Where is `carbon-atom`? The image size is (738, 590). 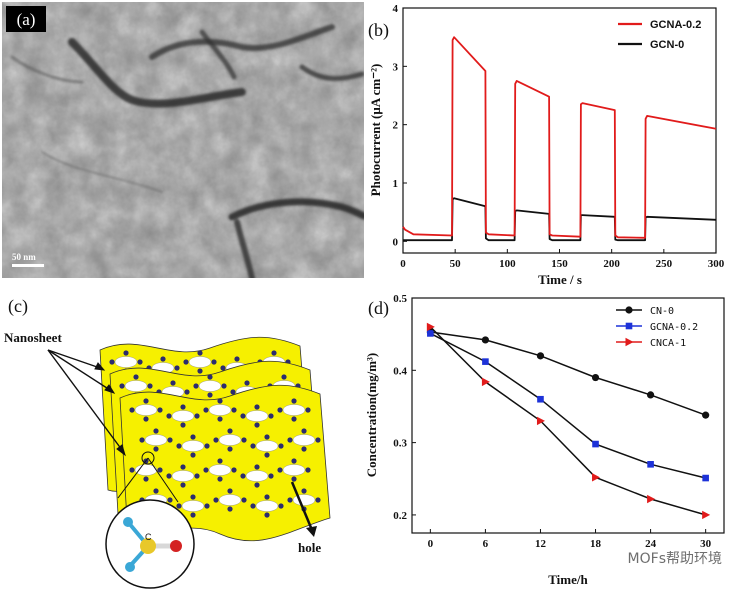 carbon-atom is located at coordinates (148, 546).